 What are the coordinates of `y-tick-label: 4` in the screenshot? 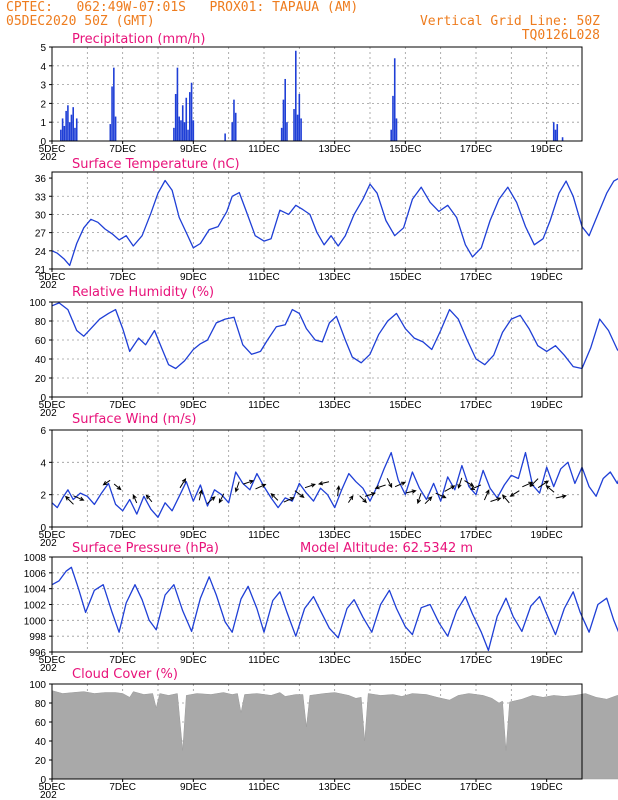 It's located at (43, 463).